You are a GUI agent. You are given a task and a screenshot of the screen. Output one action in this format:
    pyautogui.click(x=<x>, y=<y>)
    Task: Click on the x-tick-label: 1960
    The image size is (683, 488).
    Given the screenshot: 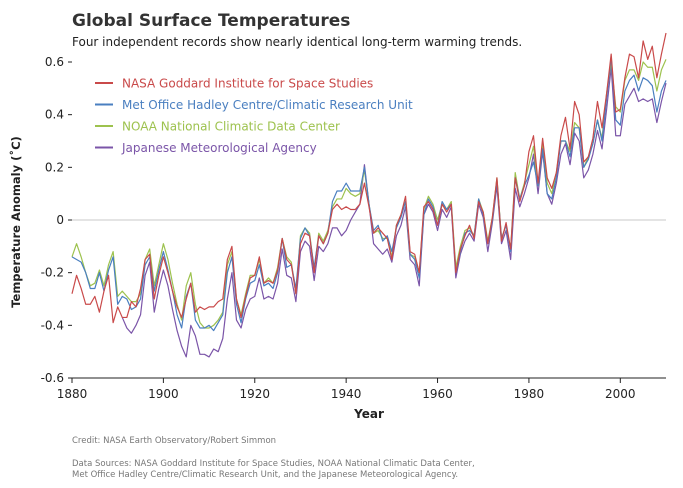 What is the action you would take?
    pyautogui.click(x=437, y=394)
    